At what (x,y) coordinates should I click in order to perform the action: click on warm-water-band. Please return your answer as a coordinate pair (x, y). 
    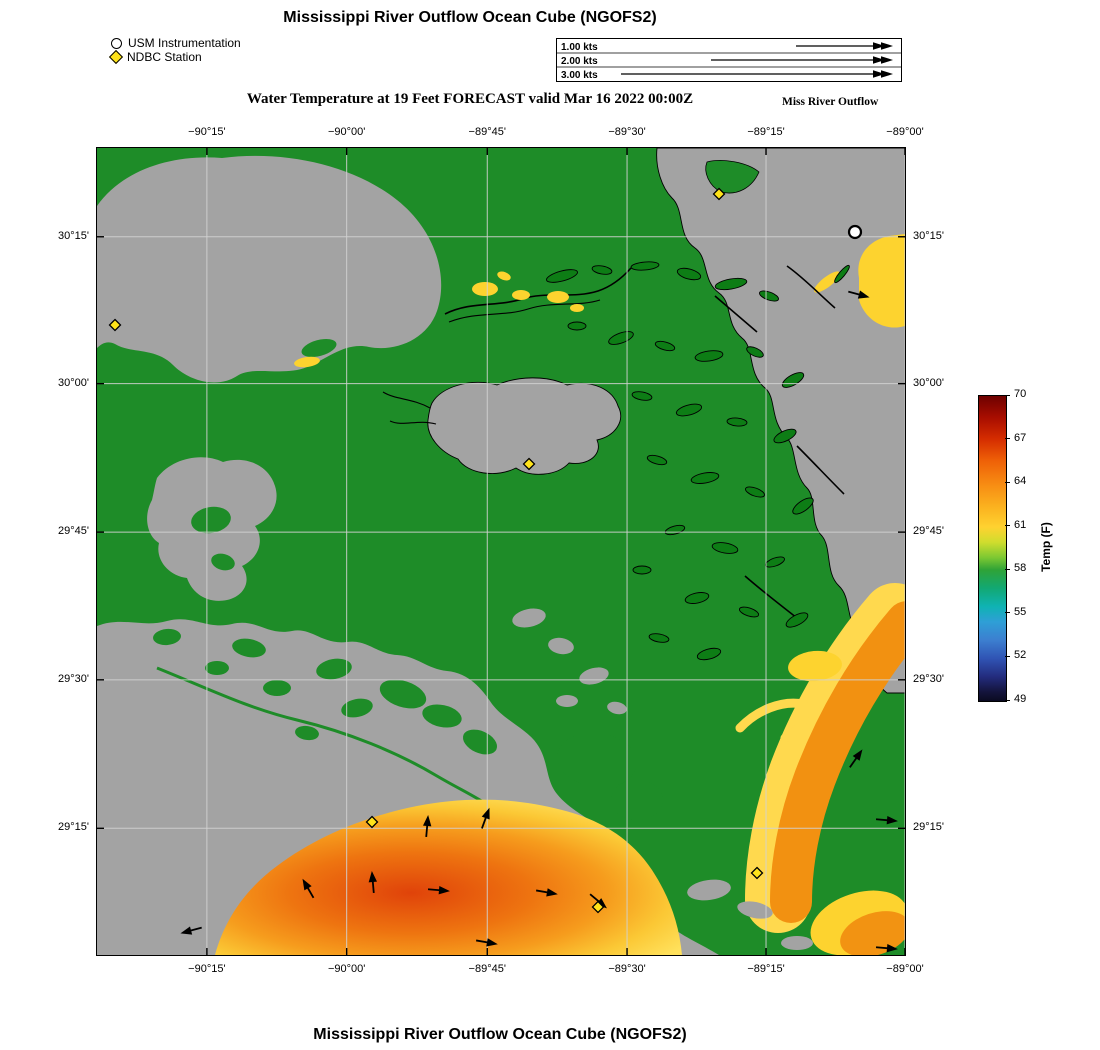
    Looking at the image, I should click on (837, 761).